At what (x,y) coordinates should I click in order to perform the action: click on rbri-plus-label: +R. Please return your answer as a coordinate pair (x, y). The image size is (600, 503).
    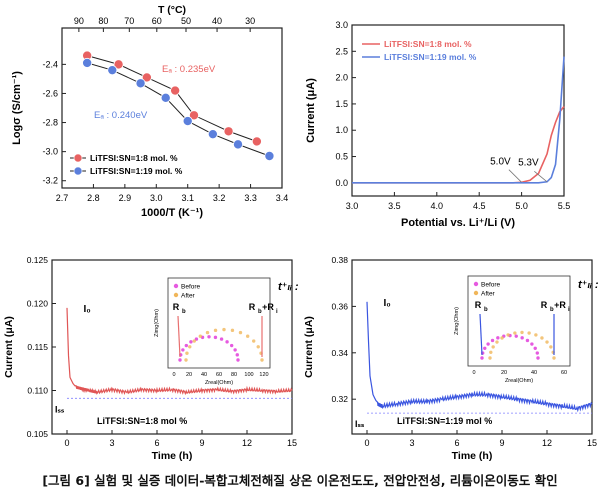
    Looking at the image, I should click on (268, 307).